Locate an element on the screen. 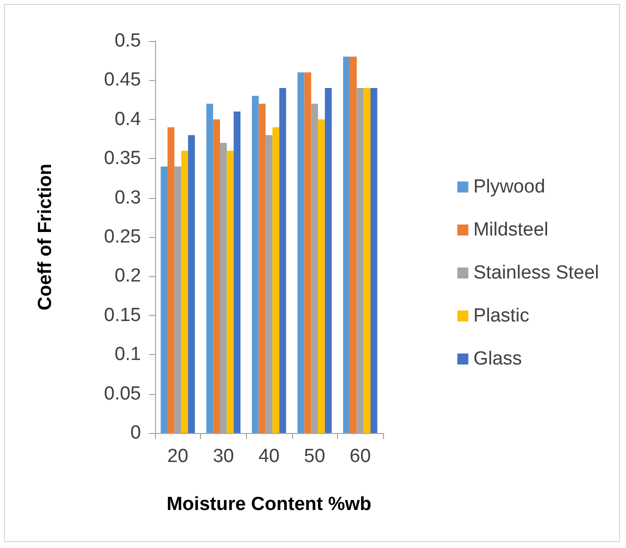 The image size is (626, 548). legend-label: Stainless Steel is located at coordinates (536, 273).